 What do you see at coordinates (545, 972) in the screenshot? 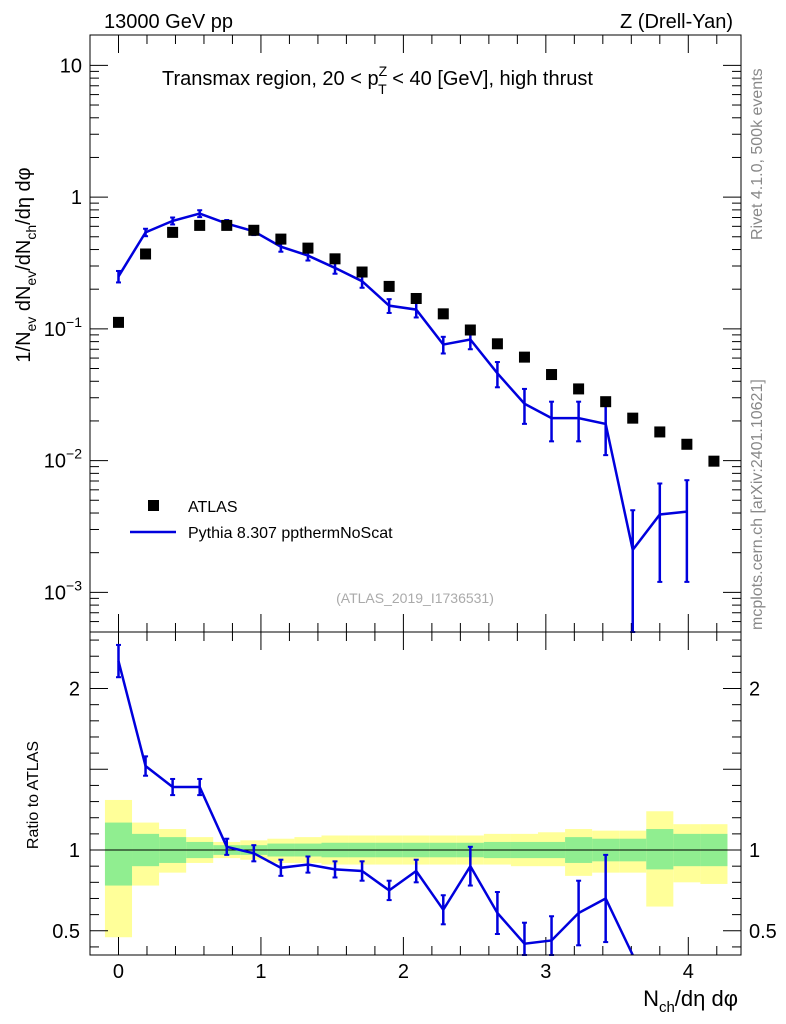
I see `x-tick-label: 3` at bounding box center [545, 972].